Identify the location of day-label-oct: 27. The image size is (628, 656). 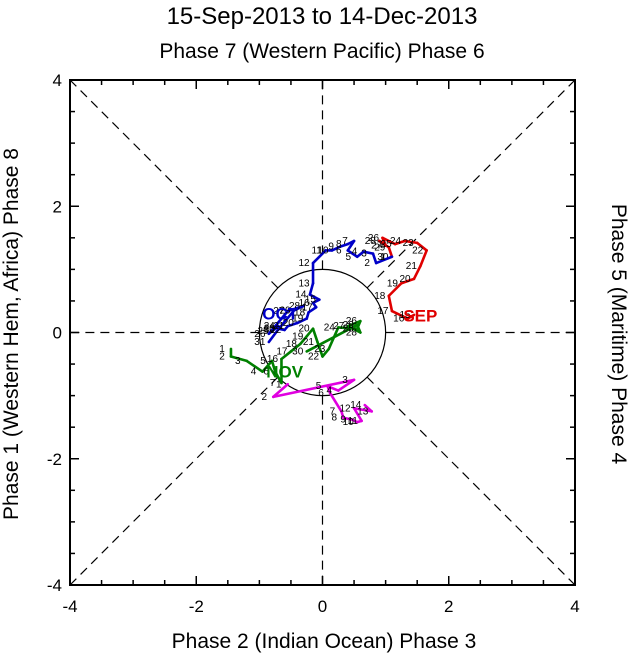
(279, 311).